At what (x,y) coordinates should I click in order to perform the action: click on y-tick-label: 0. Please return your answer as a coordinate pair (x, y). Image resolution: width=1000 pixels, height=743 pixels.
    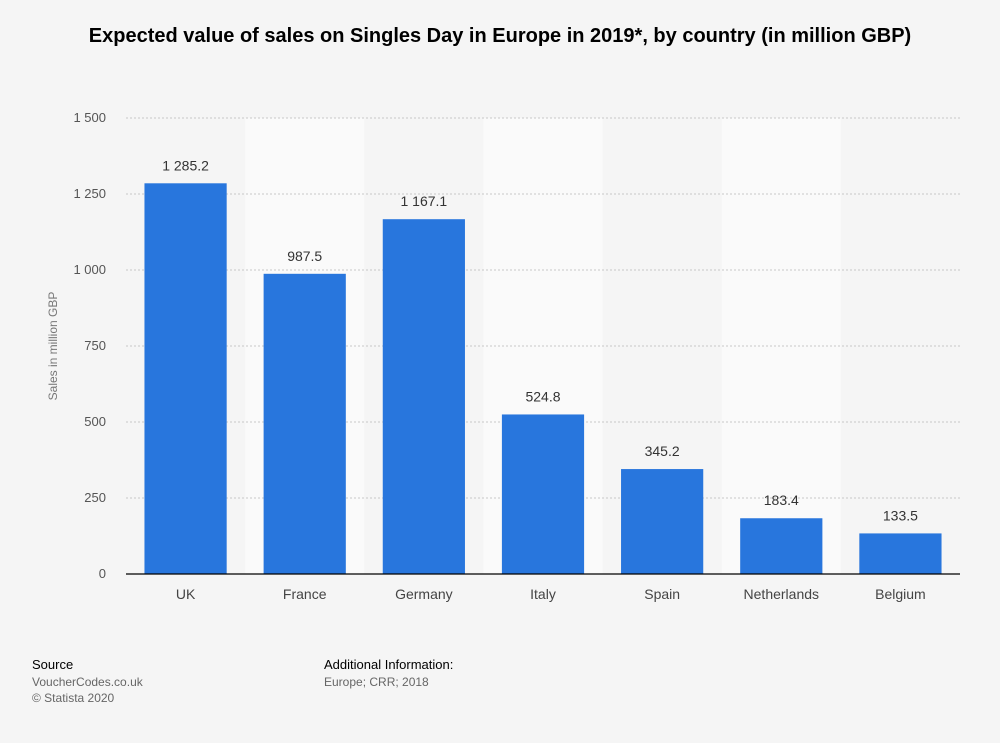
    Looking at the image, I should click on (102, 573).